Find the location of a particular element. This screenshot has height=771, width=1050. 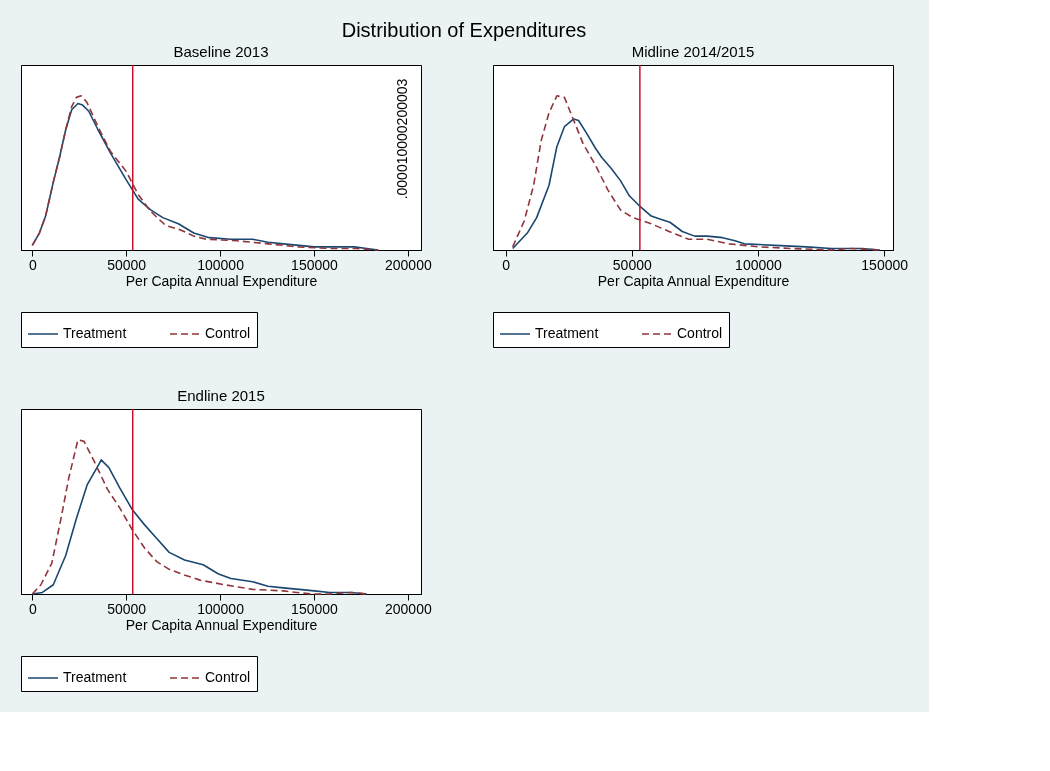

text: Distribution of Expenditures is located at coordinates (464, 29).